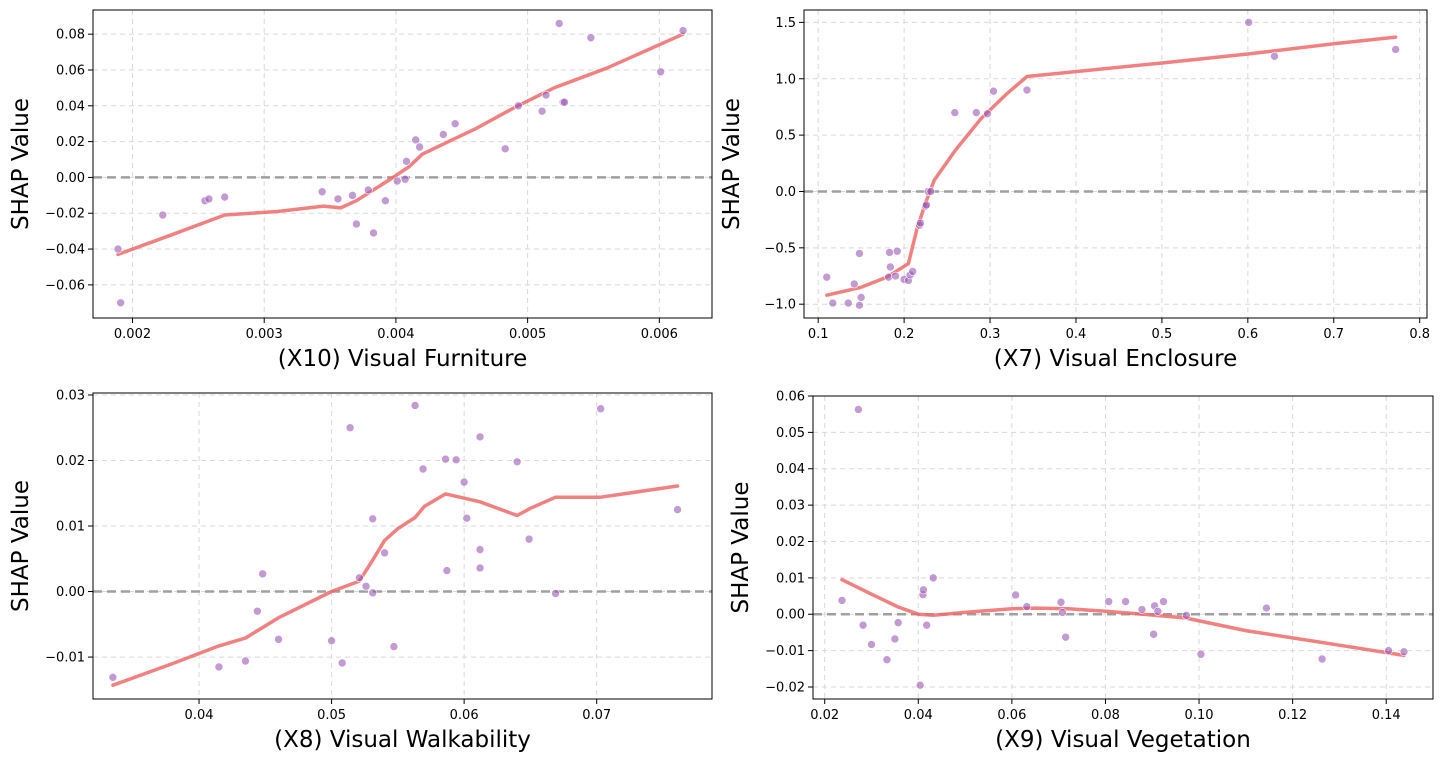 The width and height of the screenshot is (1442, 762). I want to click on y-tick-label: −1.0, so click(780, 305).